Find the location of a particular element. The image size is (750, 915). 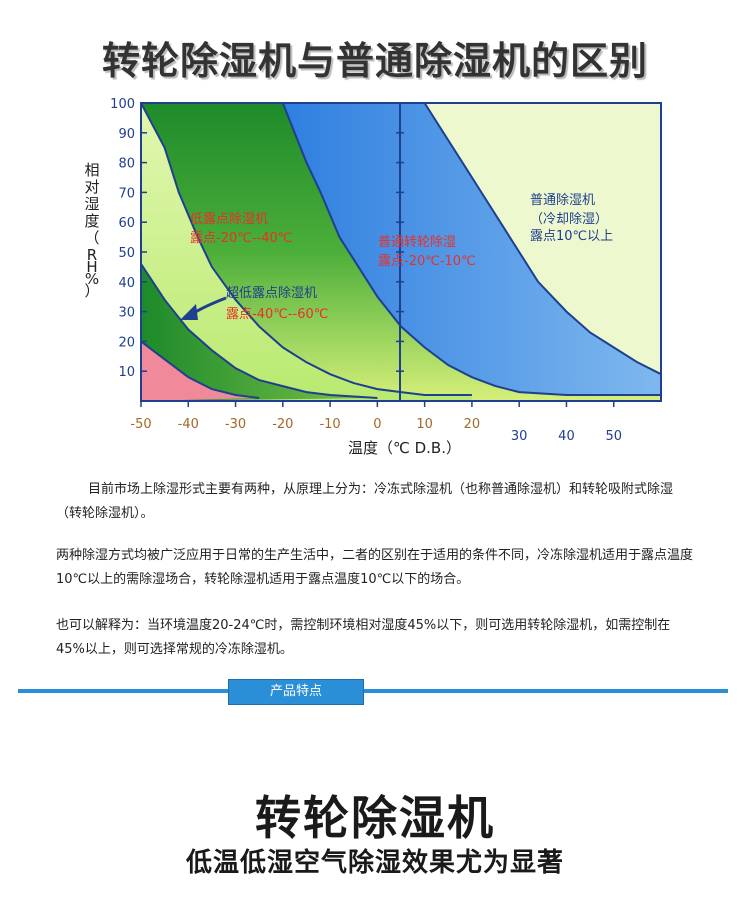

x-axis-label: 温度（℃ D.B.） is located at coordinates (404, 448).